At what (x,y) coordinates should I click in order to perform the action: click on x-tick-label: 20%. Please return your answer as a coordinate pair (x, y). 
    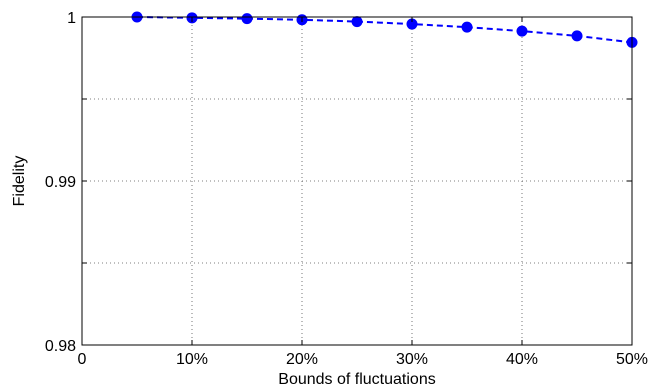
    Looking at the image, I should click on (302, 359).